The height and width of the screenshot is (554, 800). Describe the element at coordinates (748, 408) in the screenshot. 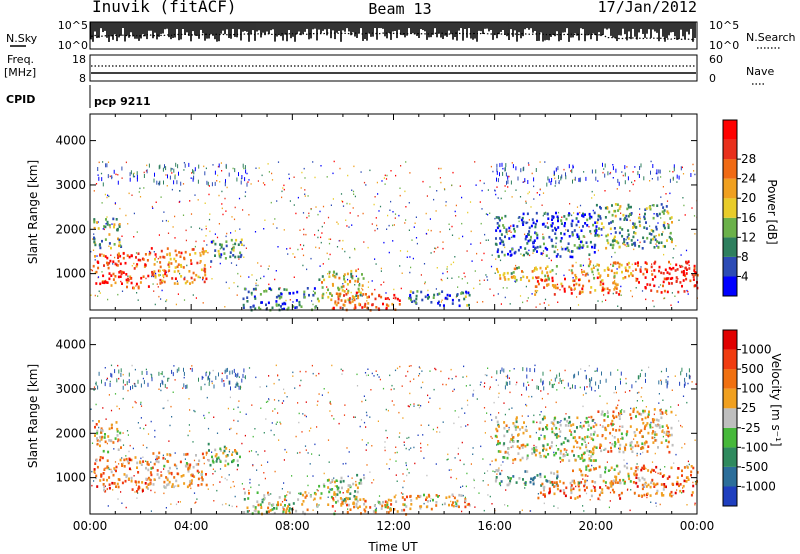

I see `colorbar-tick-label: 25` at that location.